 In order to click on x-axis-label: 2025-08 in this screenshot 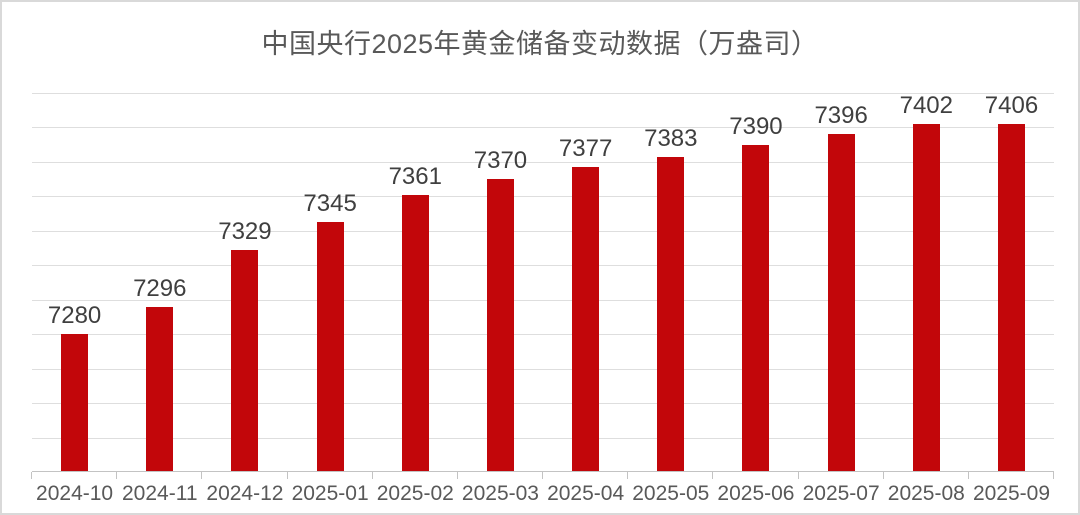, I will do `click(926, 493)`.